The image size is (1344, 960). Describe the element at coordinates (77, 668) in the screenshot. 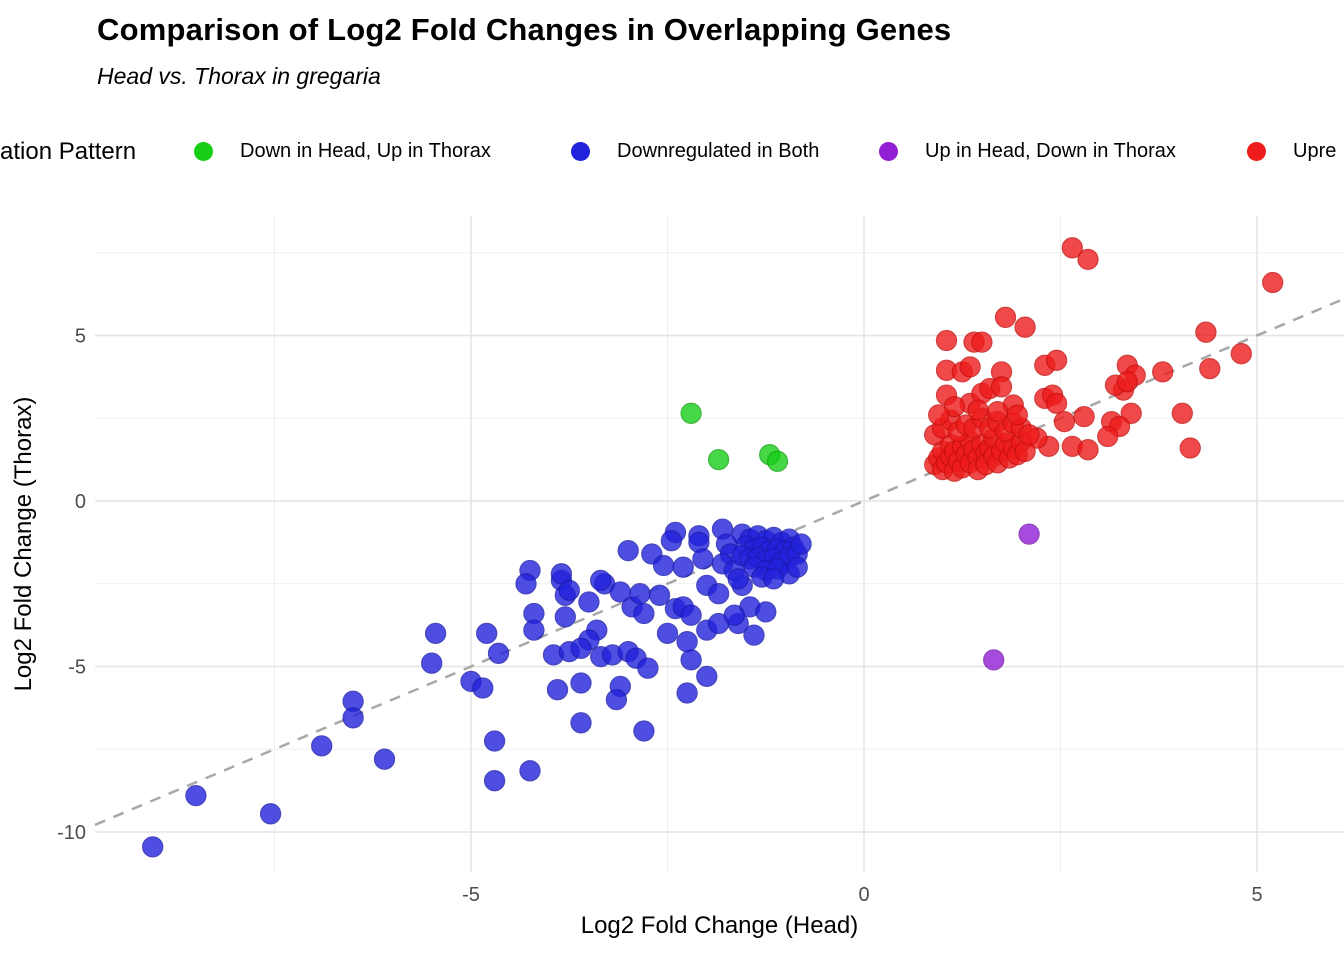

I see `tick-label: -5` at that location.